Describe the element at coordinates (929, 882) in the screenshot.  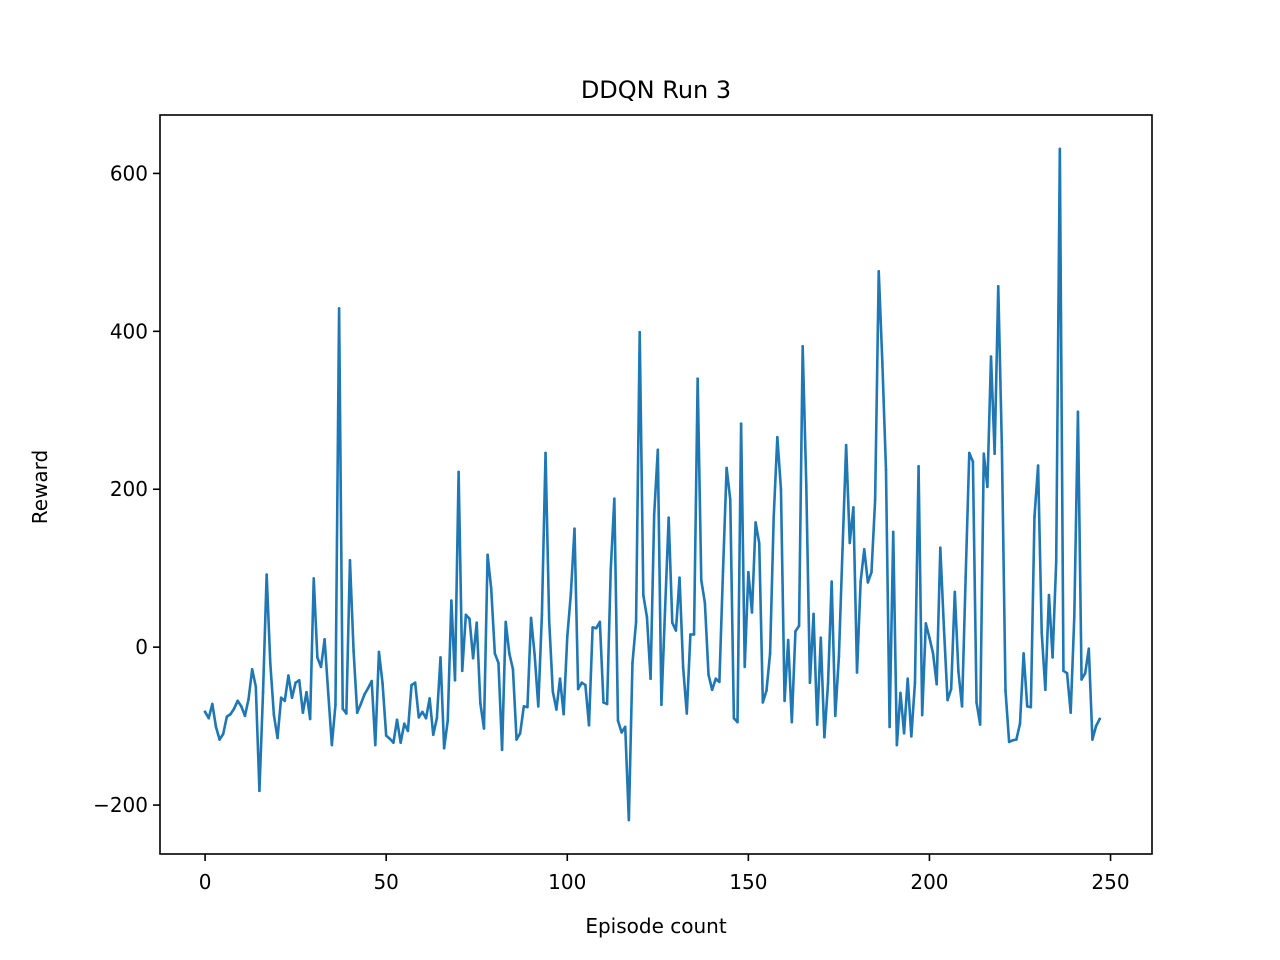
I see `x-tick-label: 200` at that location.